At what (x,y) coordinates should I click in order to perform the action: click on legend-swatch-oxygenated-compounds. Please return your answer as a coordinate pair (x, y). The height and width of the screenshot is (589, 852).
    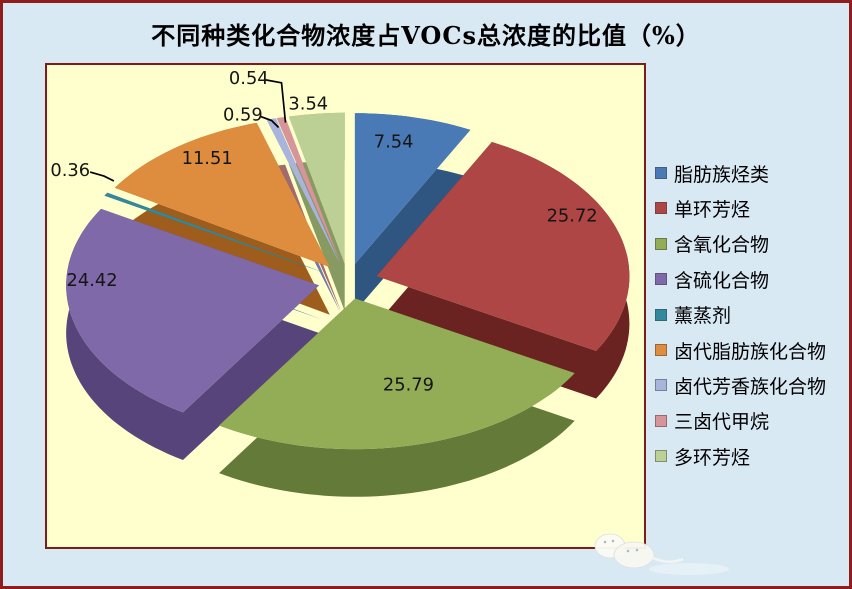
    Looking at the image, I should click on (661, 243).